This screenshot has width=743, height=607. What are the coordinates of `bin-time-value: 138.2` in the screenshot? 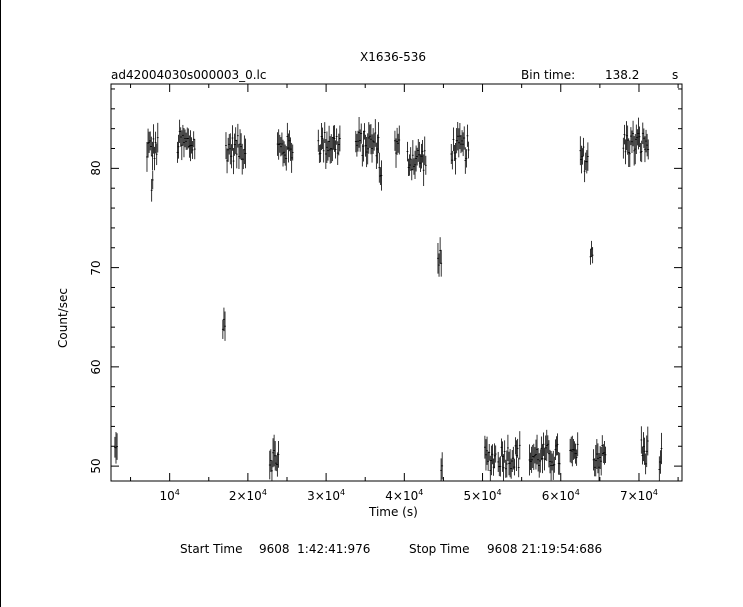 It's located at (622, 75).